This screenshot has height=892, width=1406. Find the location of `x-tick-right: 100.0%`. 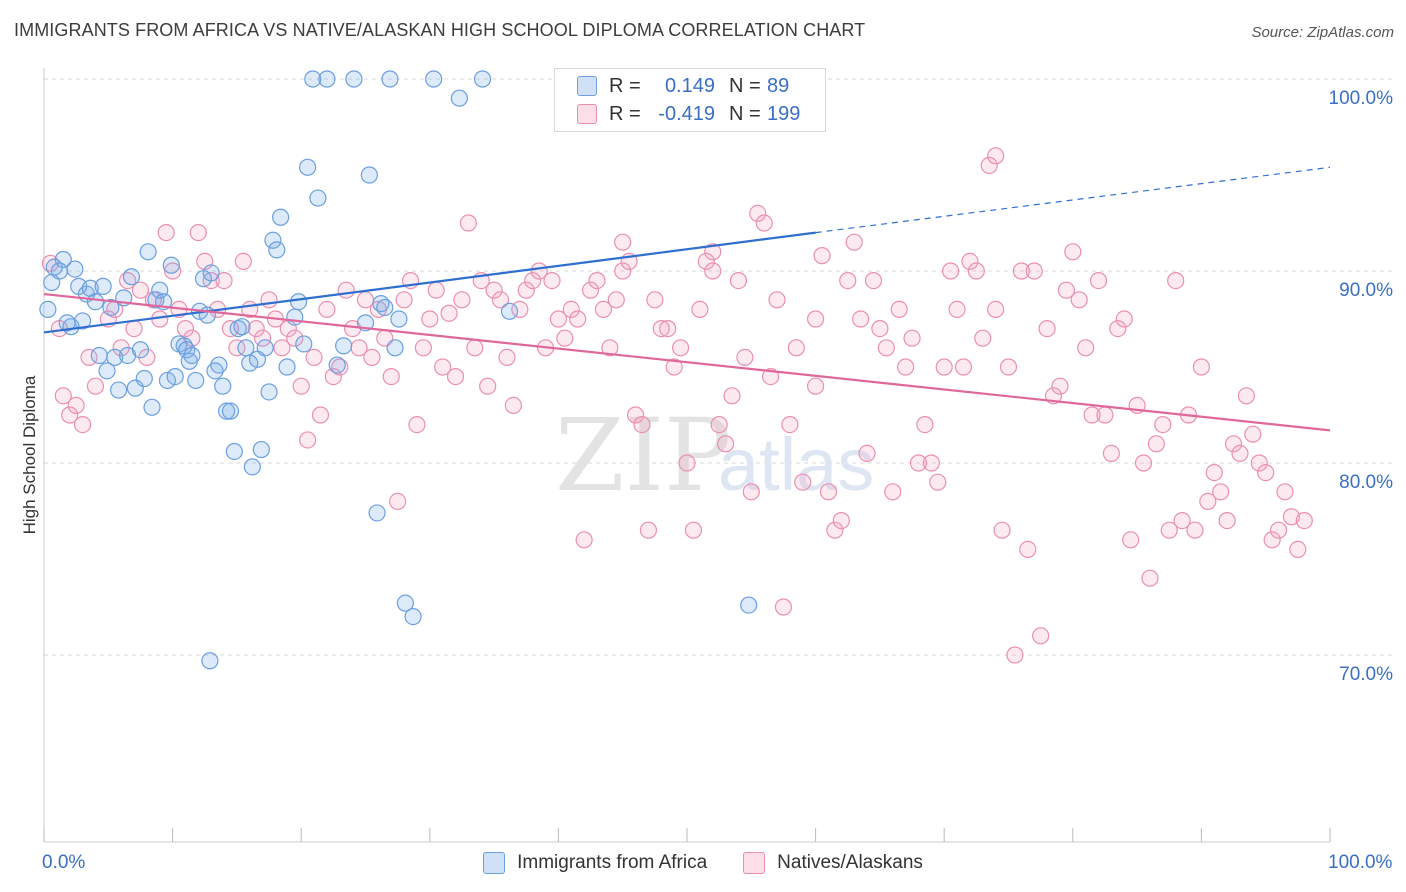

x-tick-right: 100.0% is located at coordinates (1360, 862).